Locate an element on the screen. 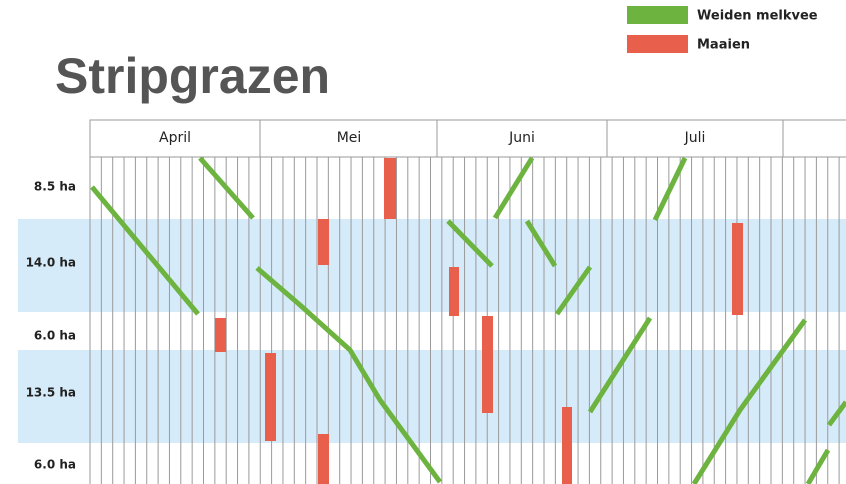  legend-label: Maaien is located at coordinates (723, 45).